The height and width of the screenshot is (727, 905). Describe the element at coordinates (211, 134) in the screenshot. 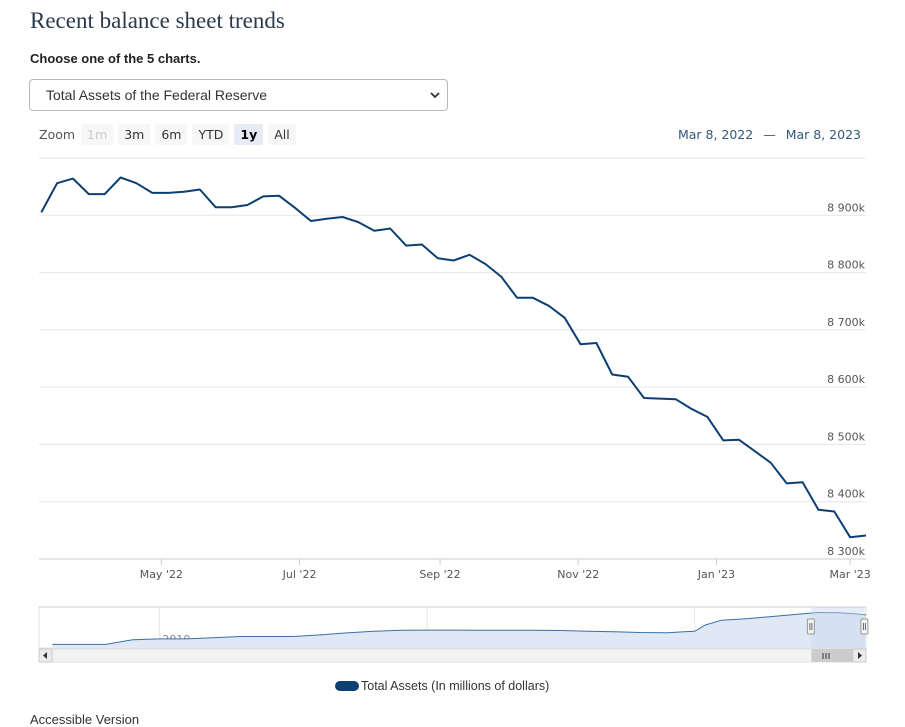

I see `zoom-button-ytd: YTD` at that location.